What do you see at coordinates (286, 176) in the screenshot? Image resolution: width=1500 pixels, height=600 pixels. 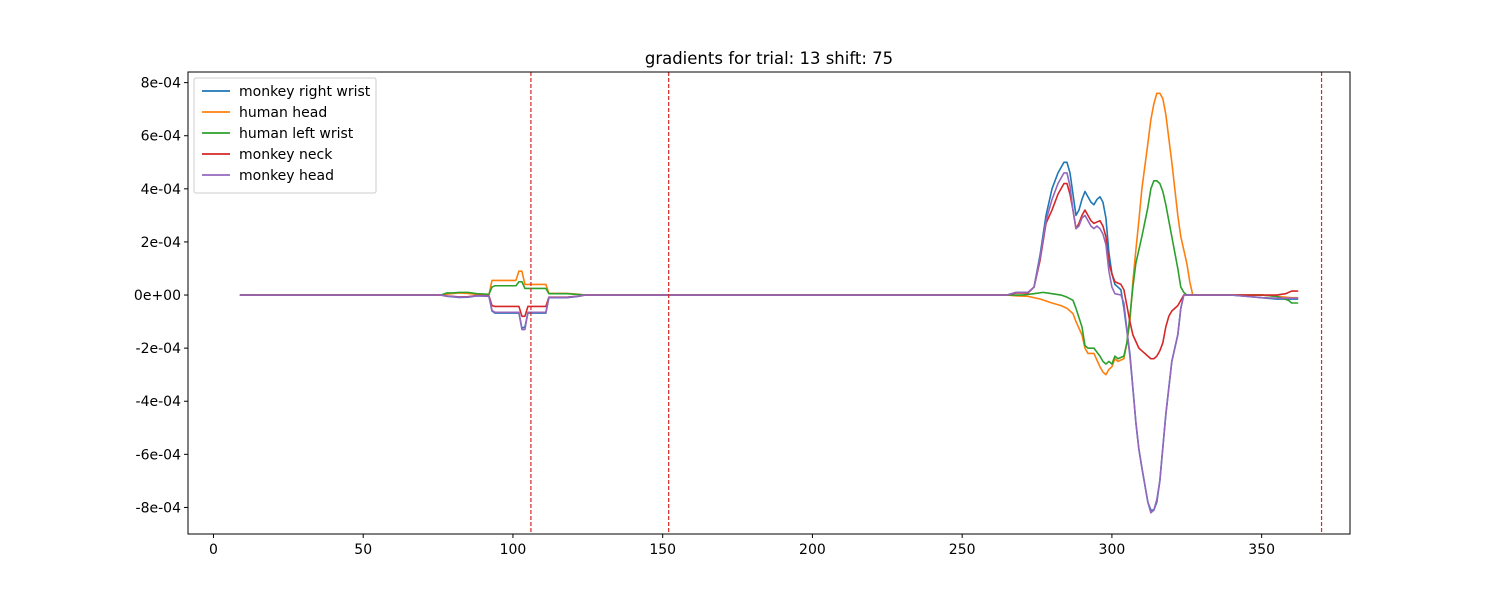 I see `legend-label: monkey head` at bounding box center [286, 176].